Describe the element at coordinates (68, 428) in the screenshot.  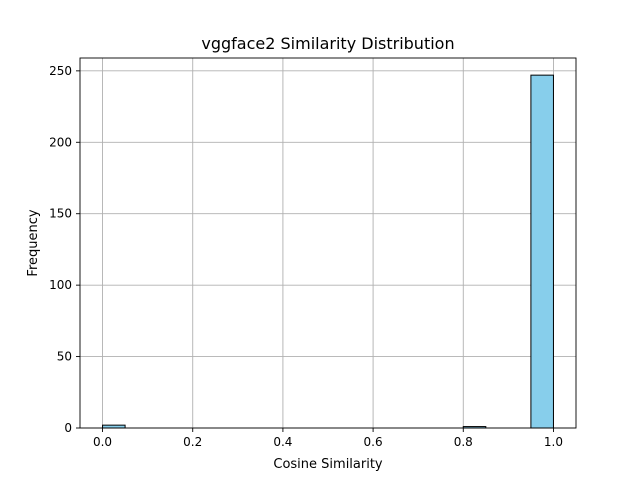
I see `y-tick-label: 0` at that location.